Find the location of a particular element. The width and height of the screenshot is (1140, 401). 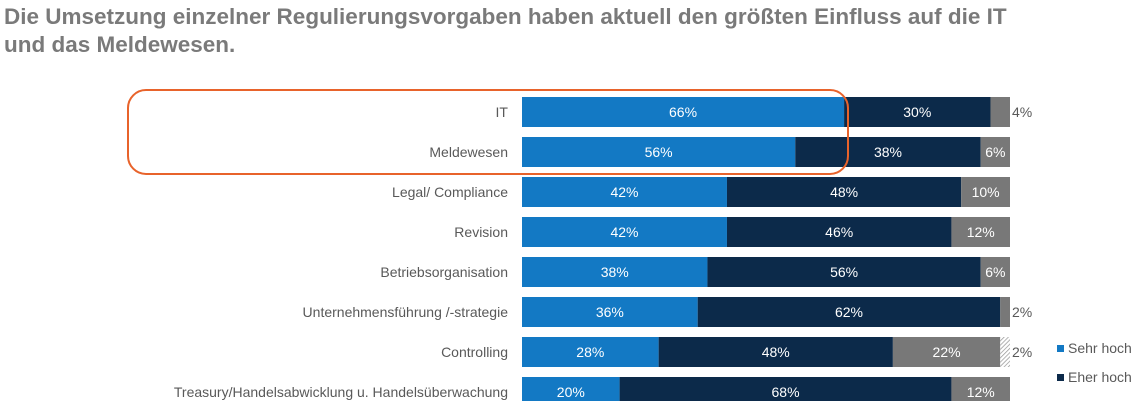

bar-segment-unternehmensführung-strategie-sehr-hoch is located at coordinates (610, 312).